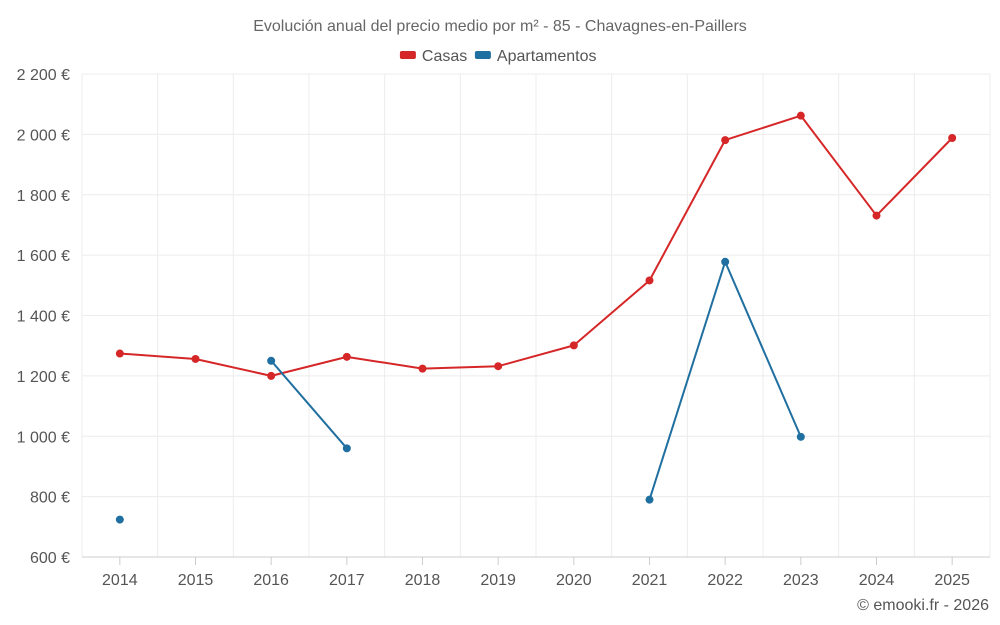  Describe the element at coordinates (43, 75) in the screenshot. I see `y-tick-label: 2 200 €` at that location.